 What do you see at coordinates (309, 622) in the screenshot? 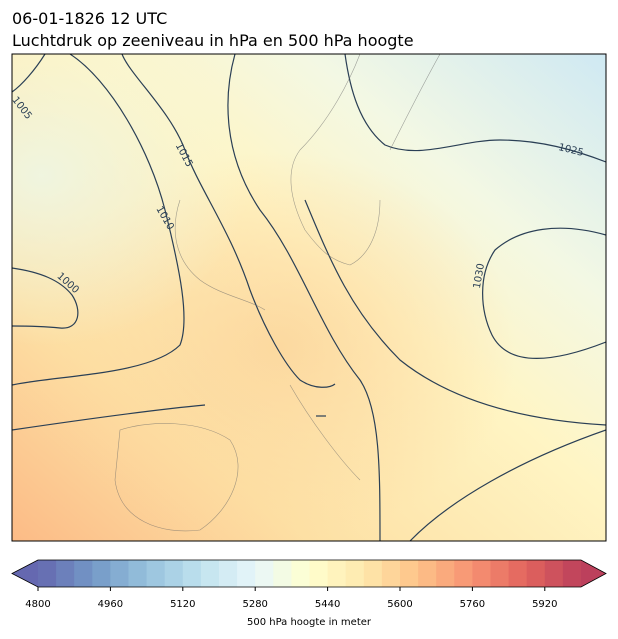
I see `colorbar-label: 500 hPa hoogte in meter` at bounding box center [309, 622].